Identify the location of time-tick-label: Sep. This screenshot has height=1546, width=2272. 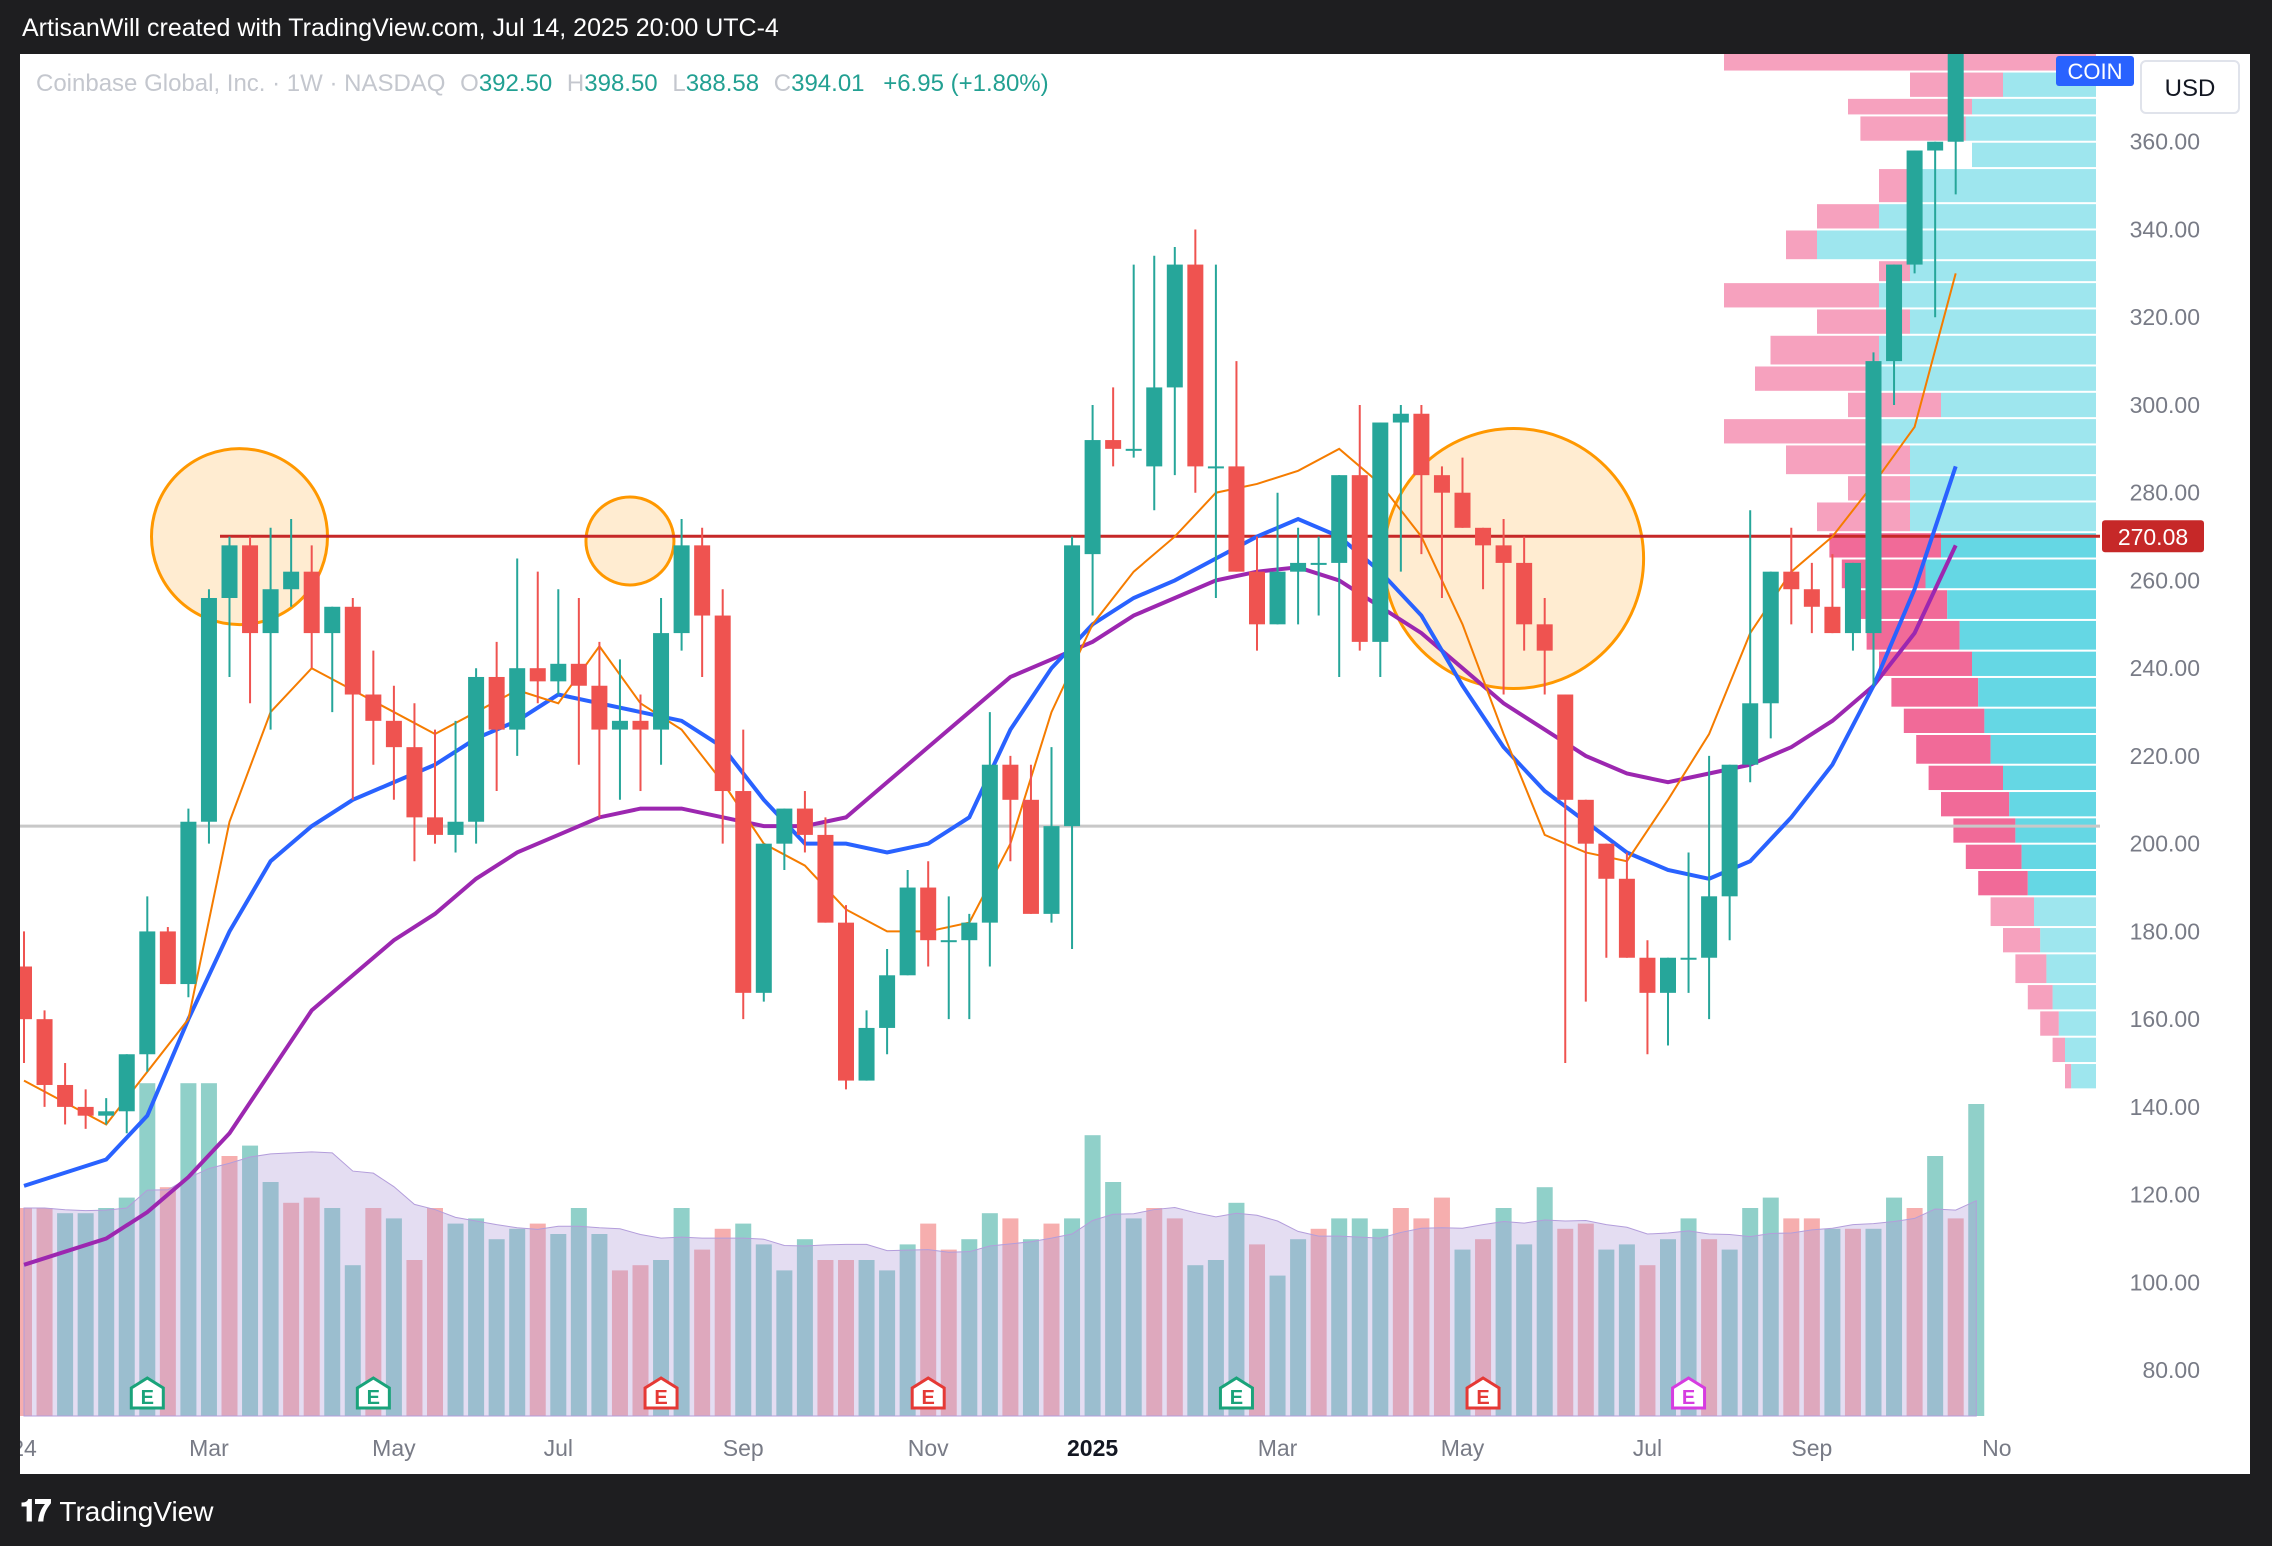
(743, 1448).